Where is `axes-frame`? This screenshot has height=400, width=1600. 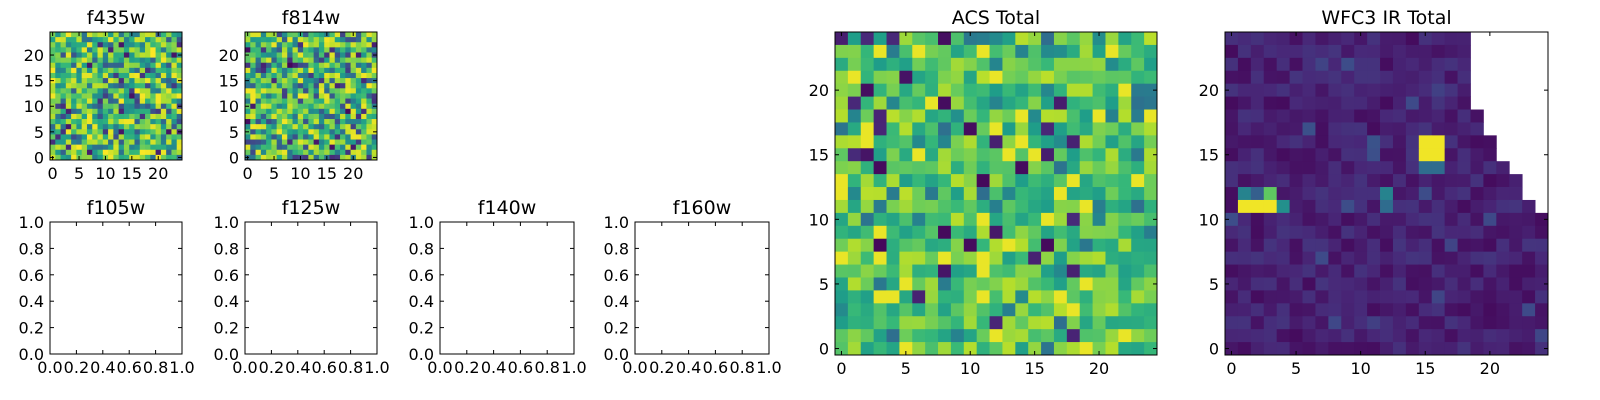
axes-frame is located at coordinates (311, 96).